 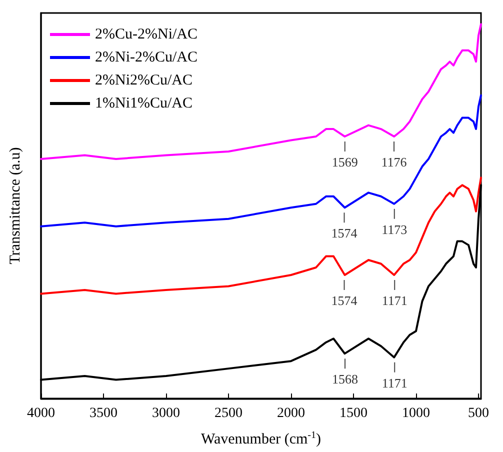 I want to click on annotation: 1173, so click(x=395, y=229).